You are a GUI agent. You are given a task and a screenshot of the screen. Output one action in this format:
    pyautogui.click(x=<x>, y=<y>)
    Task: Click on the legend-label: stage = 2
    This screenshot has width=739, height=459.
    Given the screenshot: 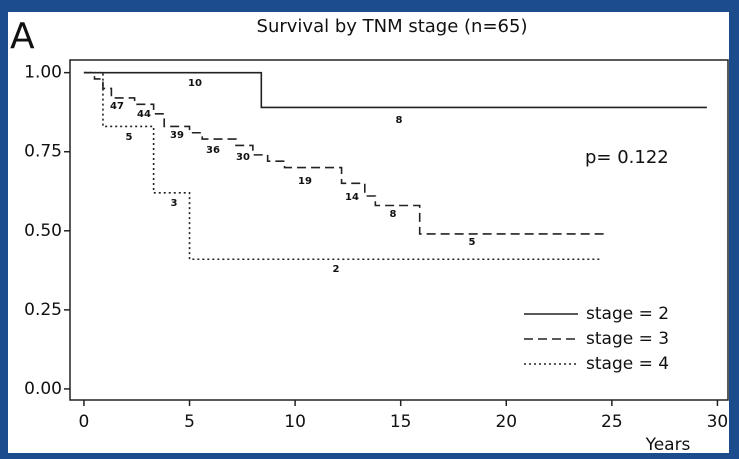 What is the action you would take?
    pyautogui.click(x=627, y=314)
    